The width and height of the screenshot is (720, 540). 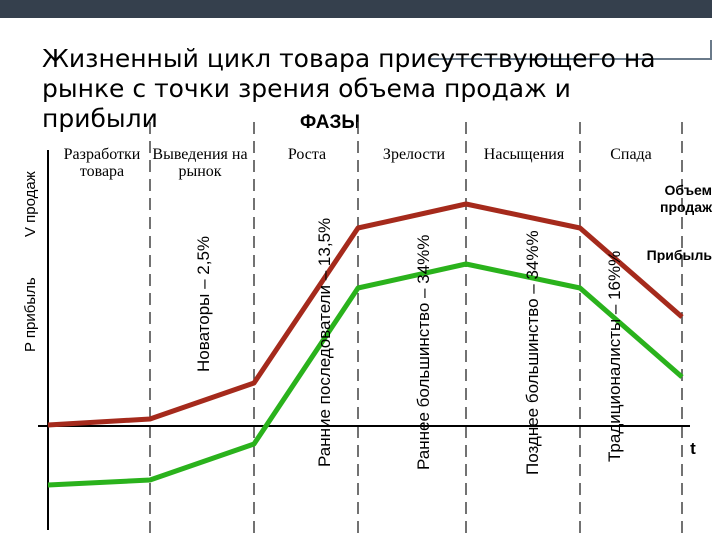 What do you see at coordinates (693, 448) in the screenshot?
I see `x-axis-label: t` at bounding box center [693, 448].